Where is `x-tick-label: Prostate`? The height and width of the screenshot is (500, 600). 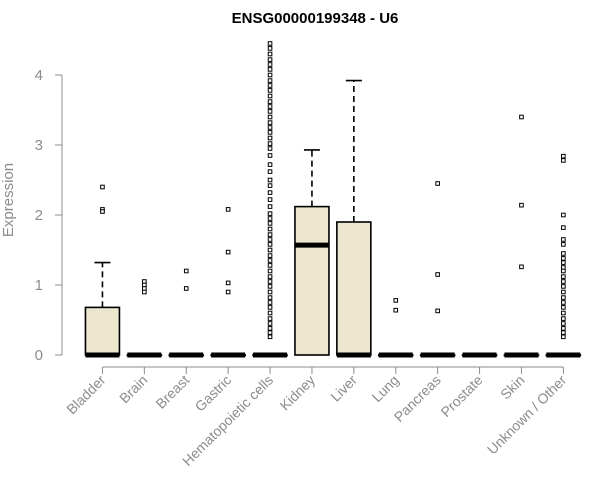
x-tick-label: Prostate is located at coordinates (461, 396).